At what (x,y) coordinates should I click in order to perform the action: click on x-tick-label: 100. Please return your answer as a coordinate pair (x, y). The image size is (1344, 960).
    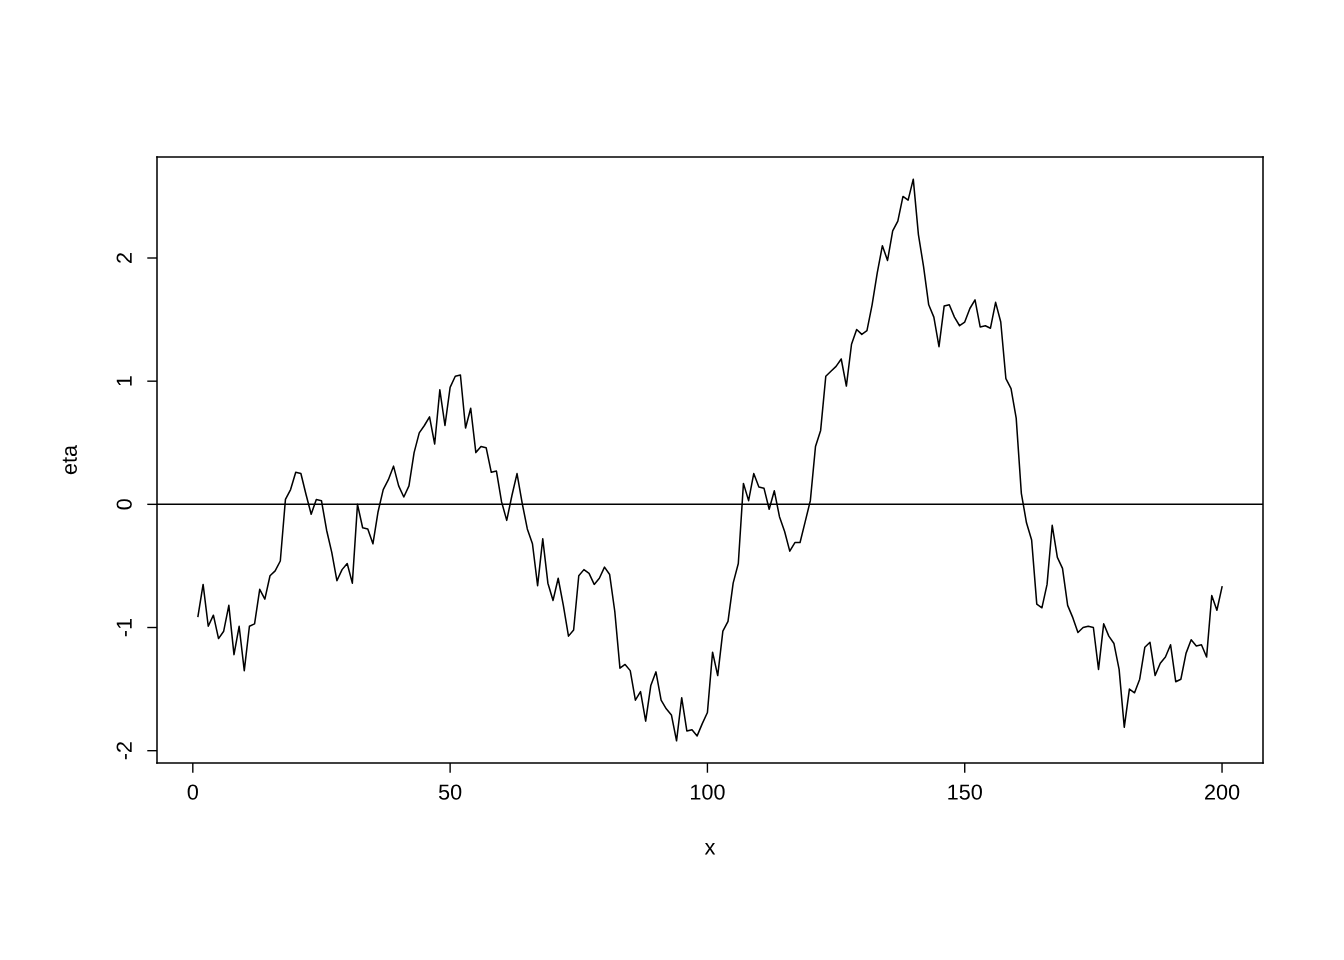
    Looking at the image, I should click on (708, 792).